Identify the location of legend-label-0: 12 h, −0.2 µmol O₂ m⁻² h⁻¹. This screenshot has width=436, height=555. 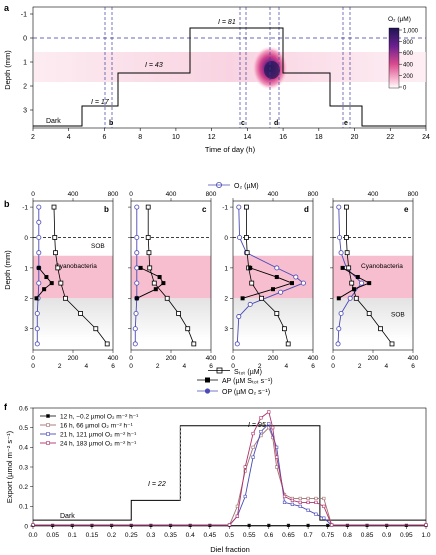
(99, 416).